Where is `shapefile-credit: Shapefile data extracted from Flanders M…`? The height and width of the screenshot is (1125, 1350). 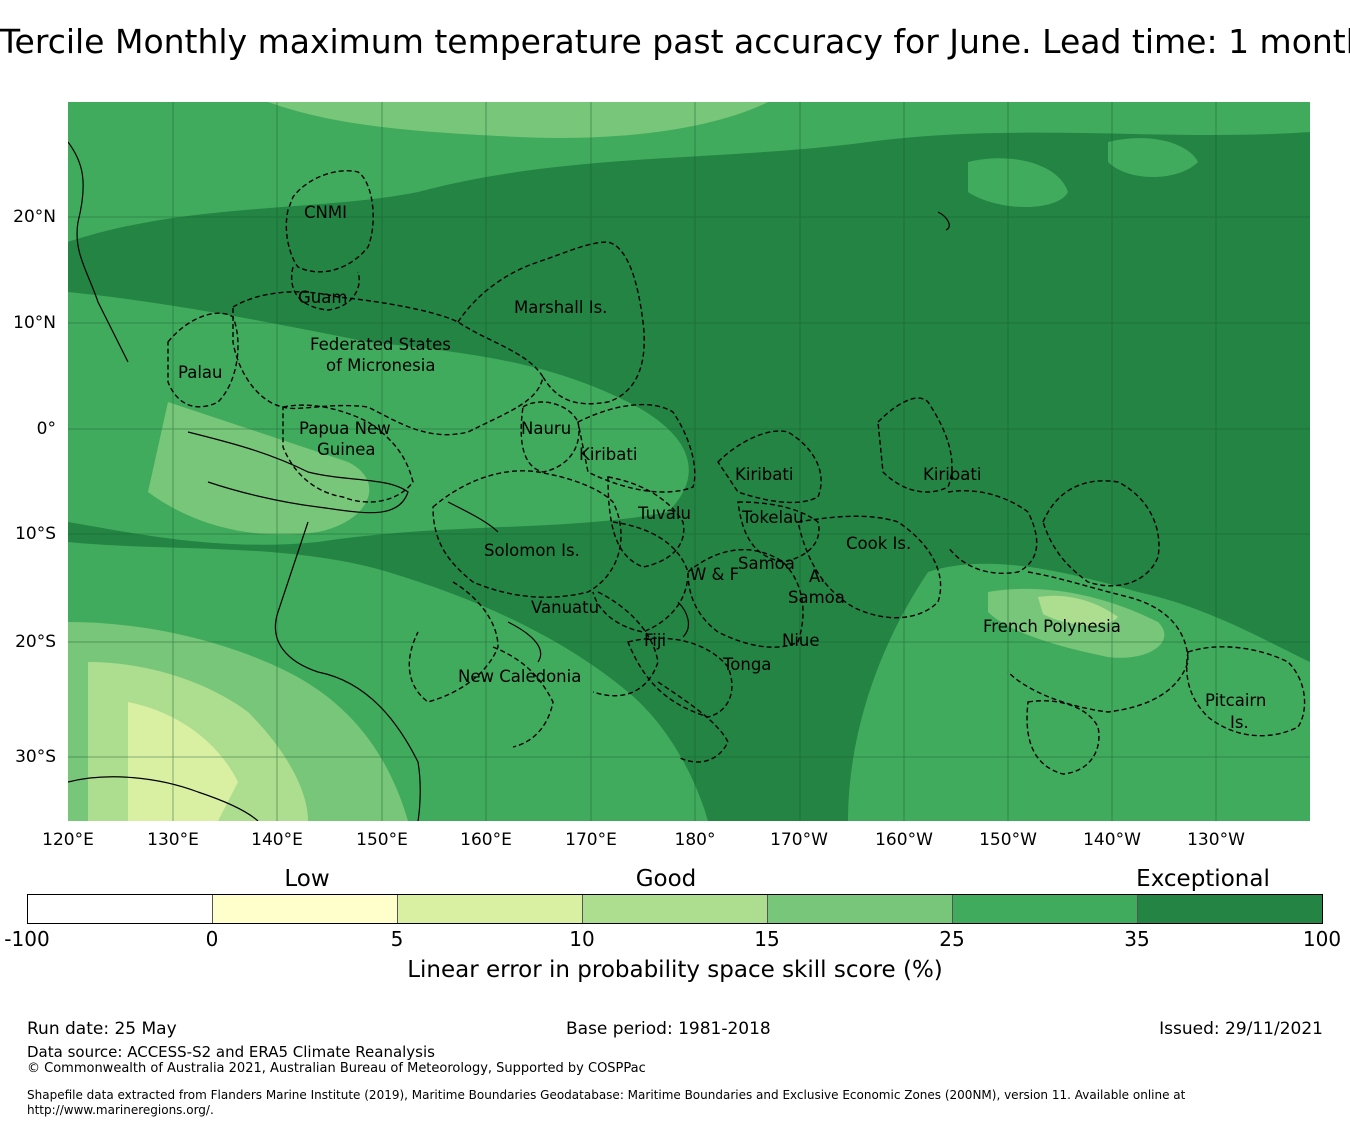 shapefile-credit: Shapefile data extracted from Flanders M… is located at coordinates (606, 1102).